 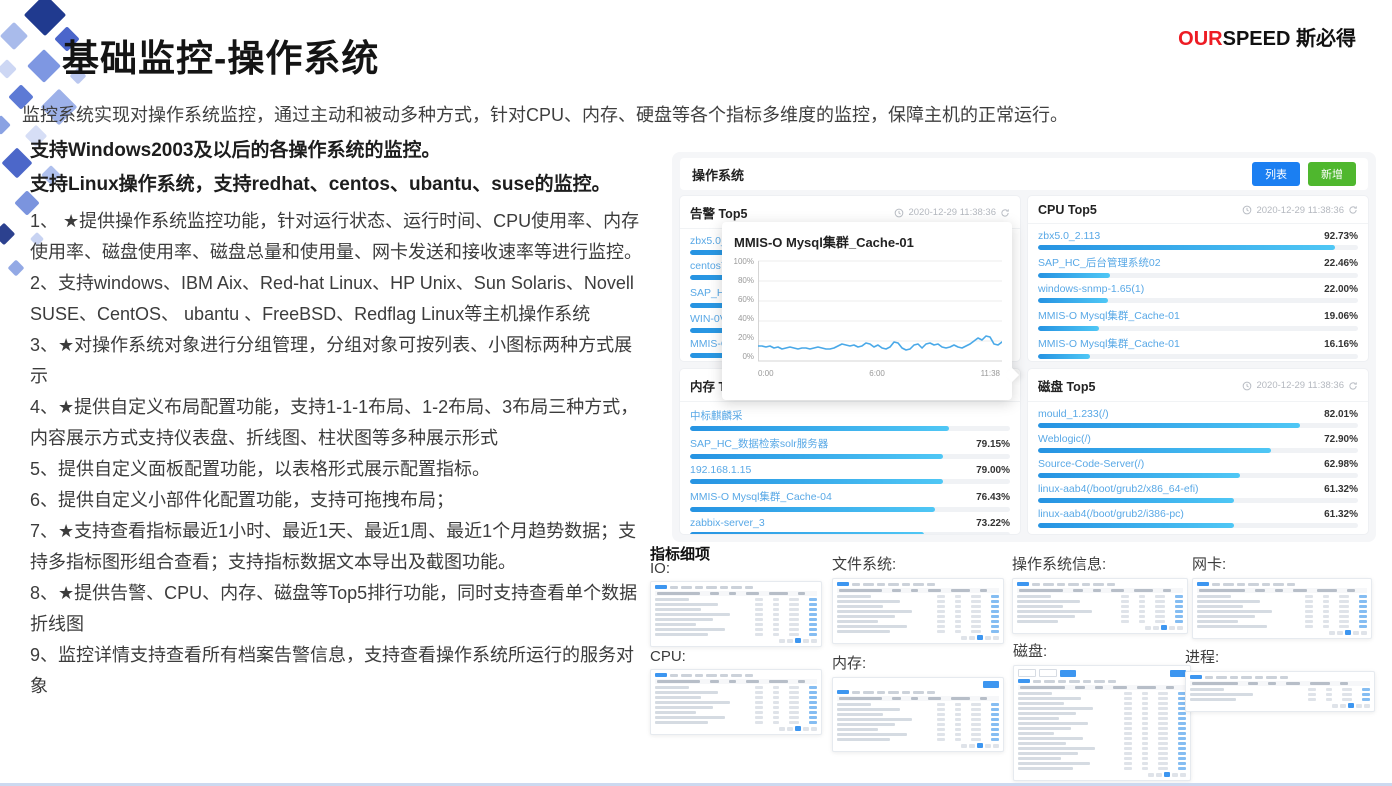 I want to click on metric-group: 操作系统信息:, so click(x=1100, y=593).